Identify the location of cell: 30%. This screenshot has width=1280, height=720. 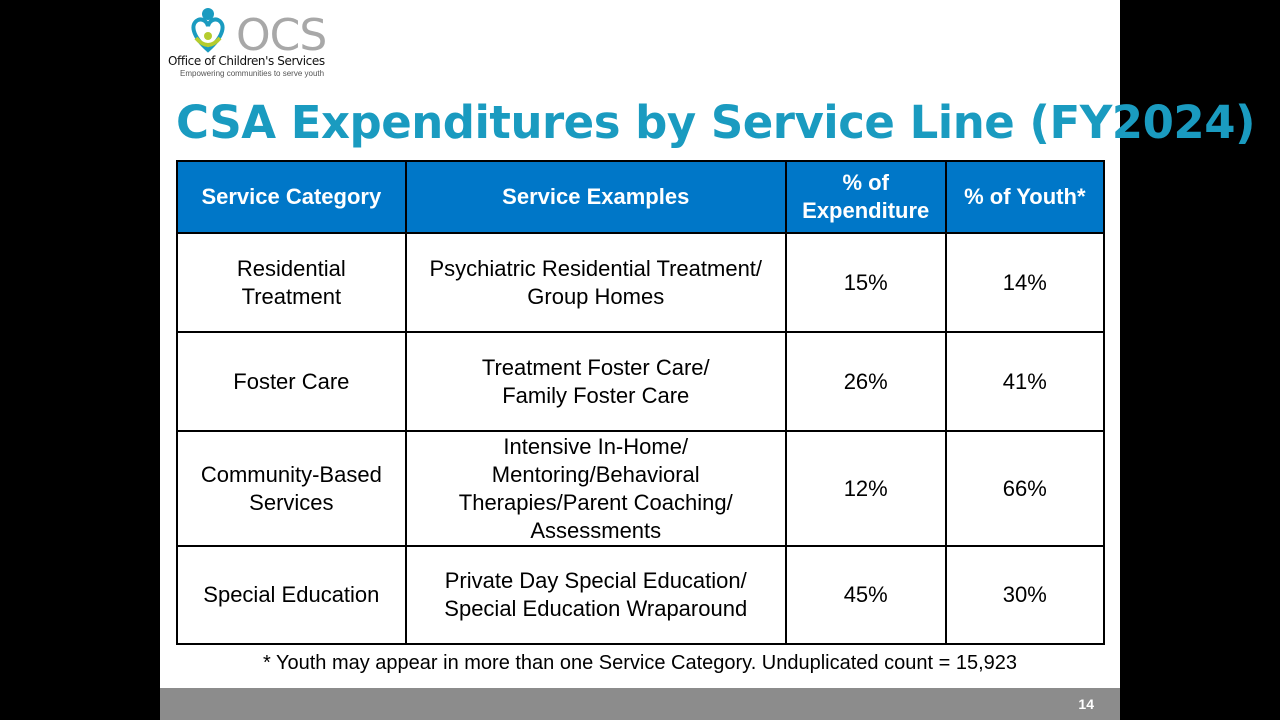
(1025, 595).